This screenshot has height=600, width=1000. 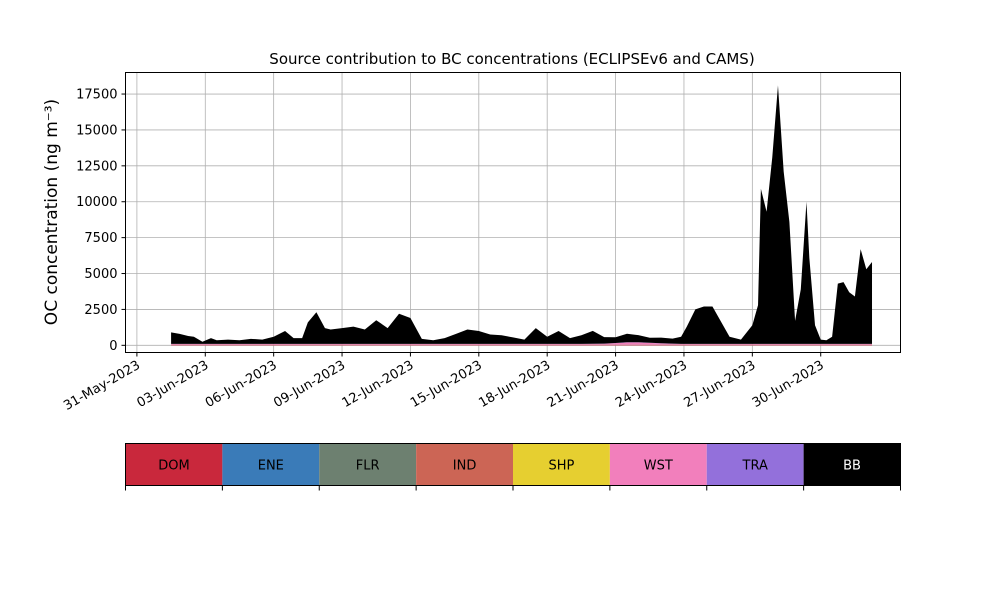 I want to click on y-tick-label: 15000, so click(x=96, y=130).